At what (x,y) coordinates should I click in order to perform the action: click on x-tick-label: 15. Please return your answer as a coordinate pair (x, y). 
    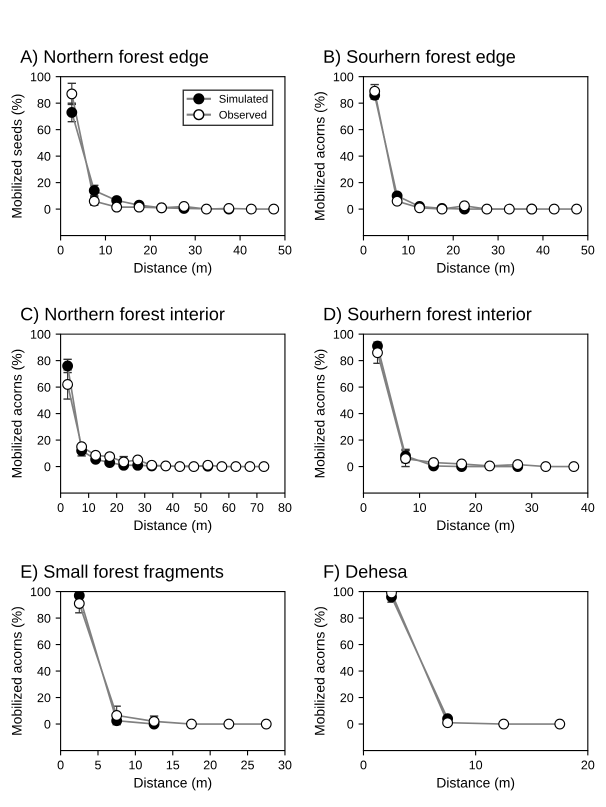
    Looking at the image, I should click on (173, 765).